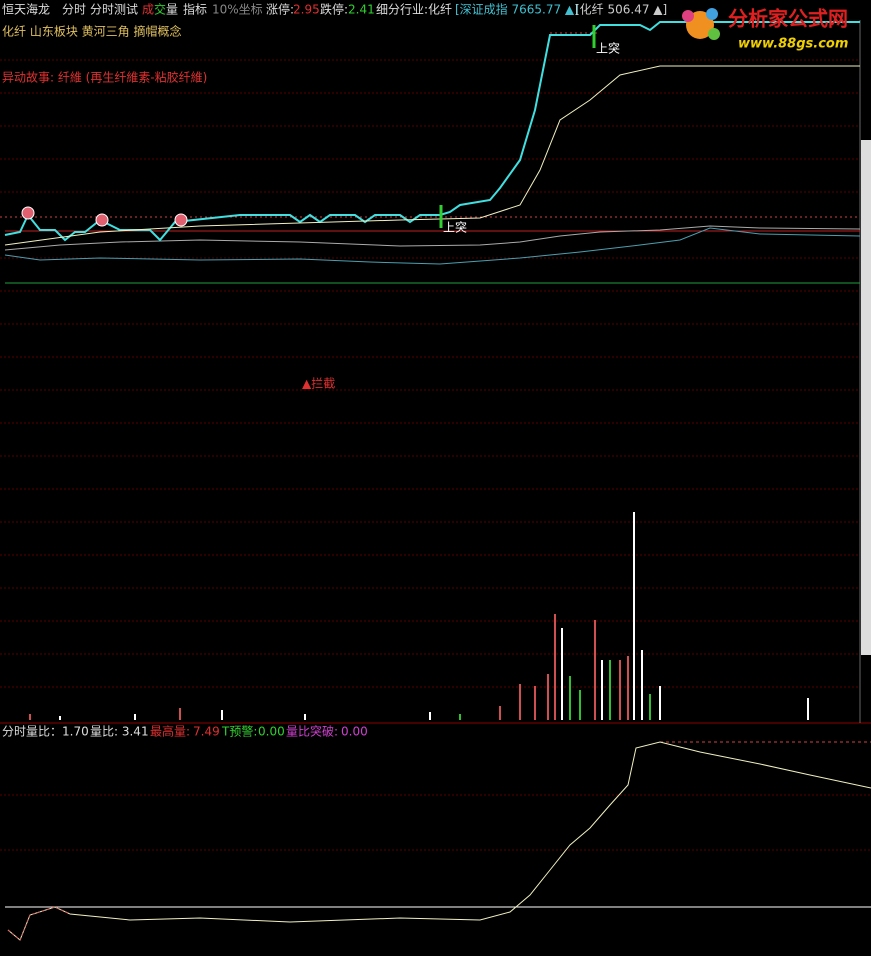  I want to click on header-bar, so click(435, 10).